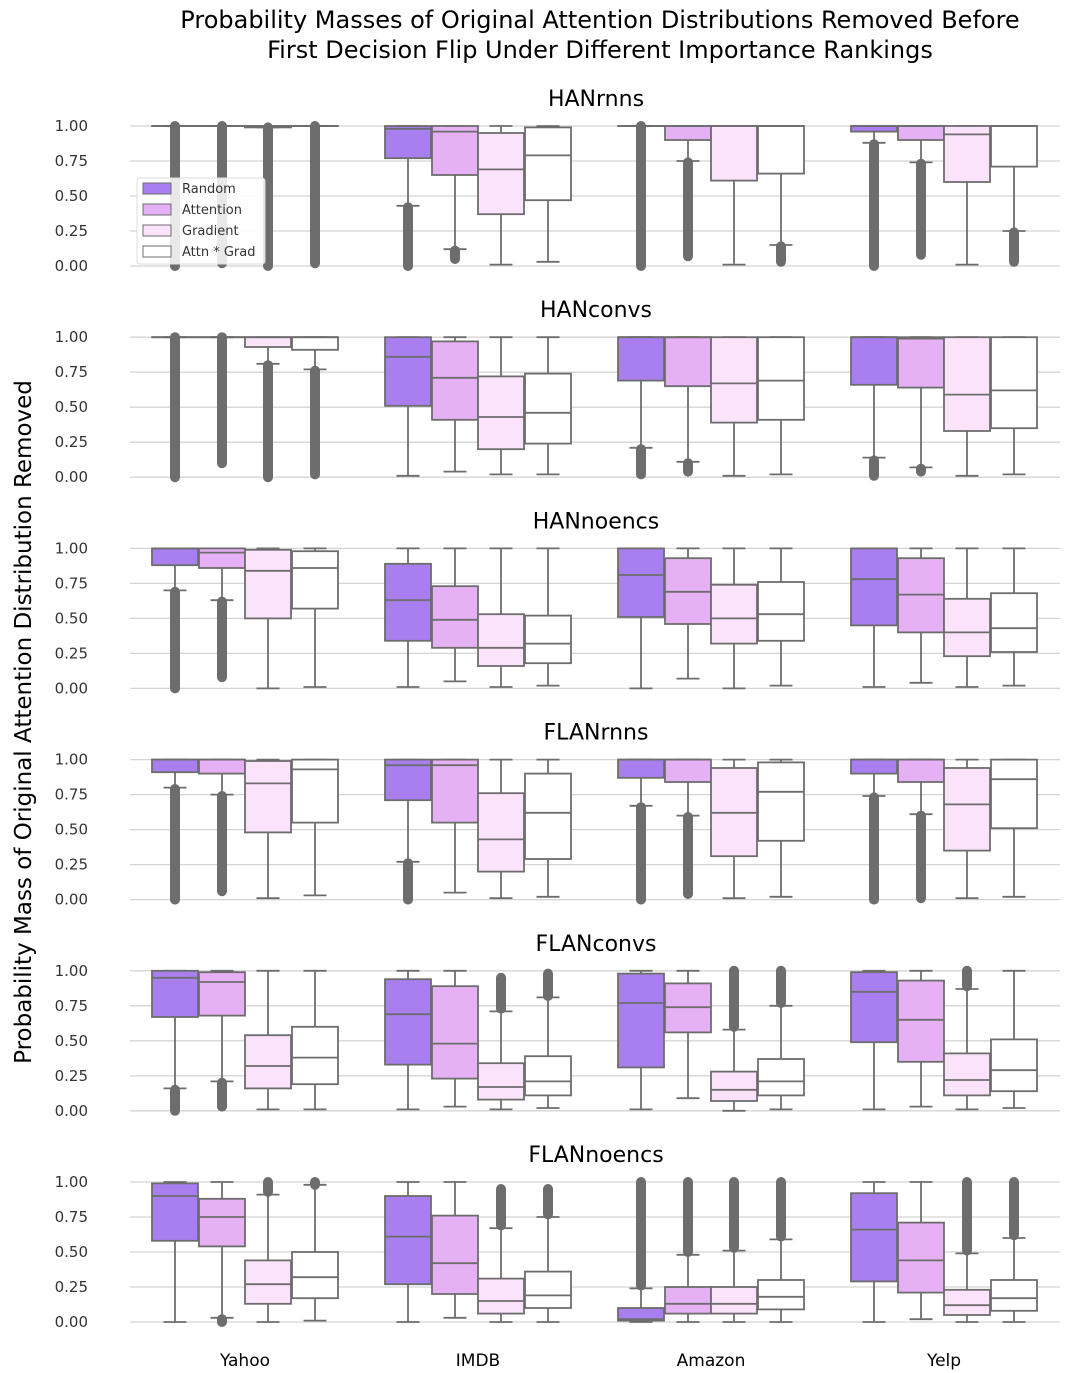 This screenshot has height=1373, width=1081. I want to click on panel-title: FLANrnns, so click(596, 733).